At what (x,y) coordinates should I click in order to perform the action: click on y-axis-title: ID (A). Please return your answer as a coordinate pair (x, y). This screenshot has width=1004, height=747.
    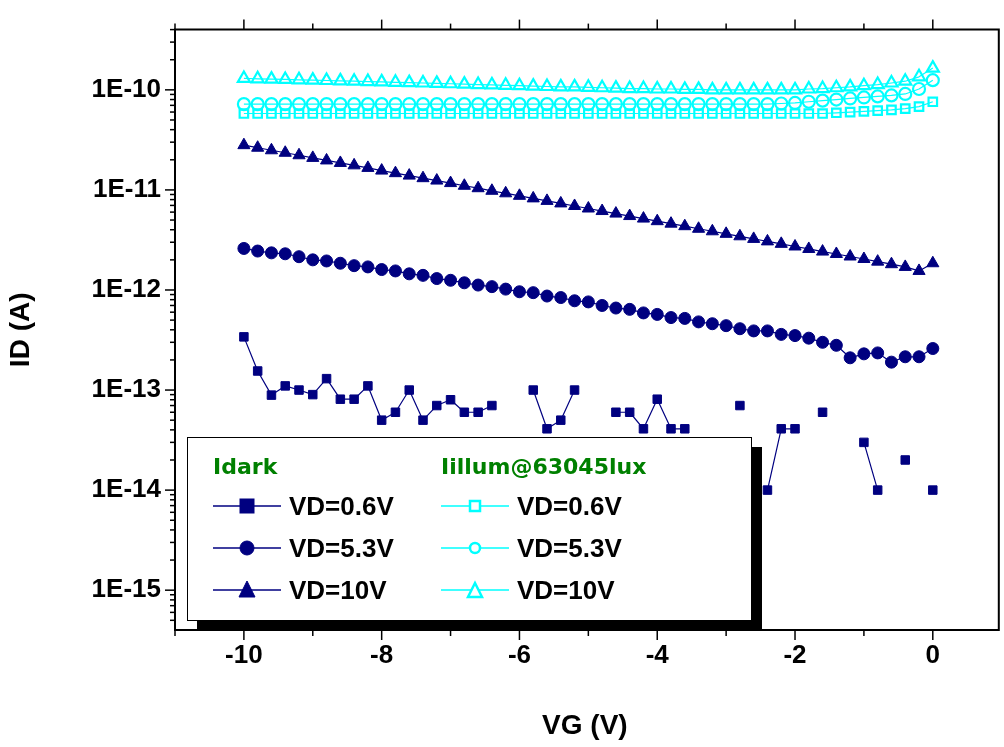
    Looking at the image, I should click on (19, 330).